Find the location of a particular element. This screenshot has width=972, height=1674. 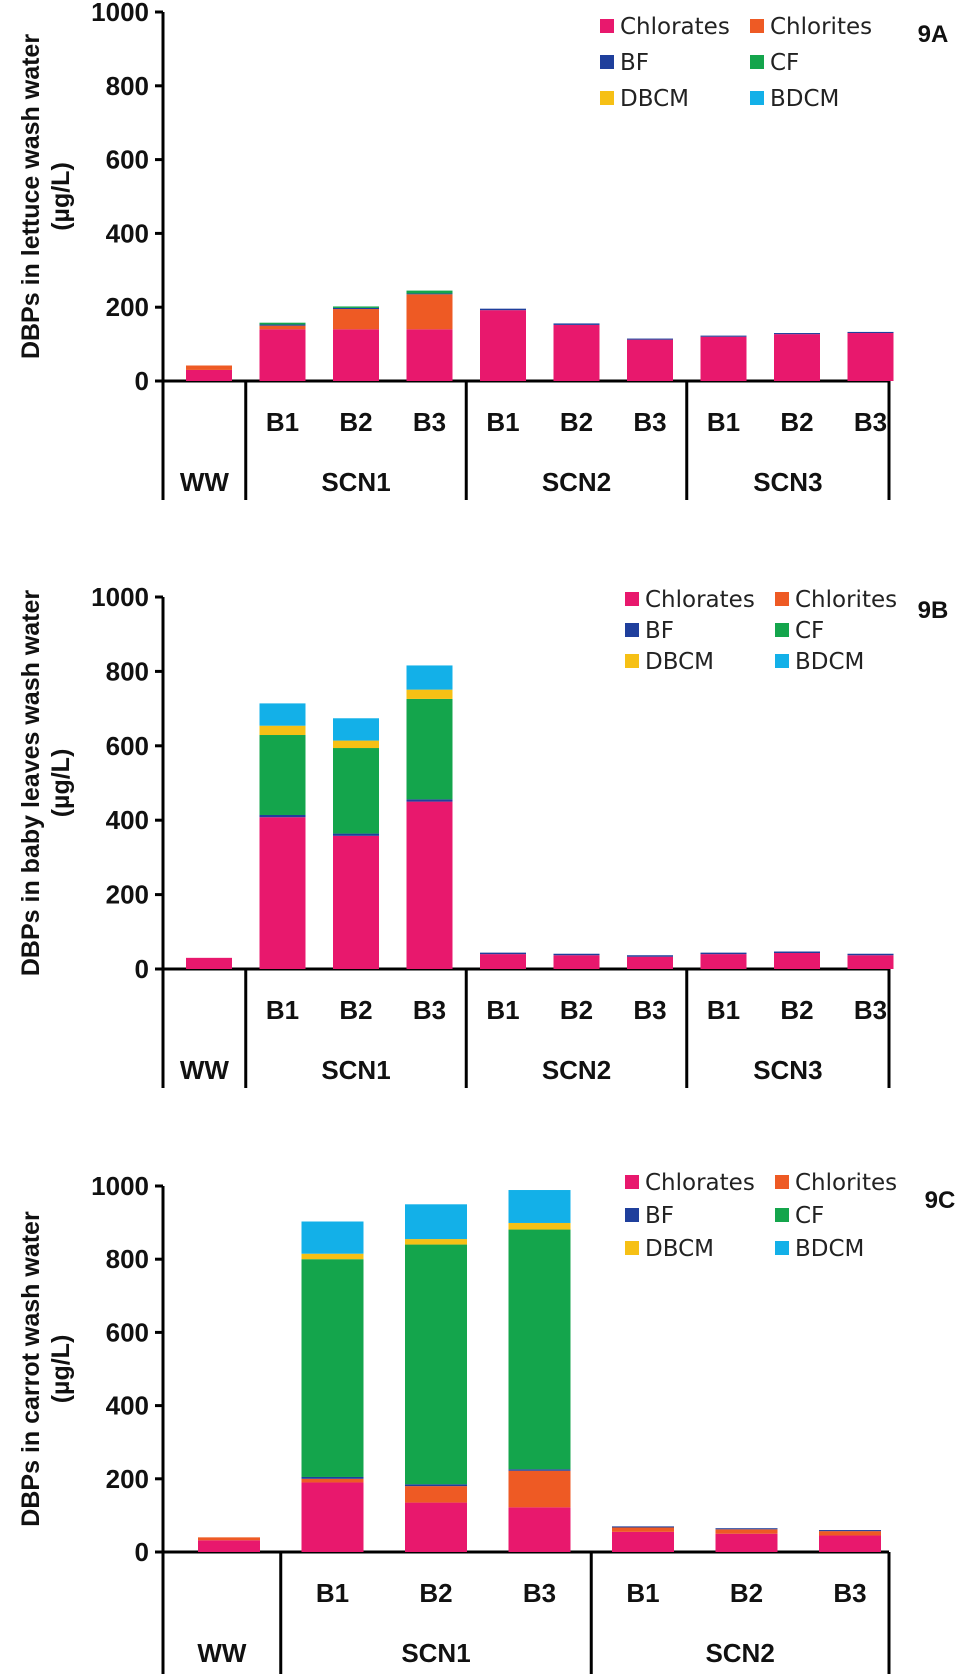

y-tick-label: 400 is located at coordinates (127, 820).